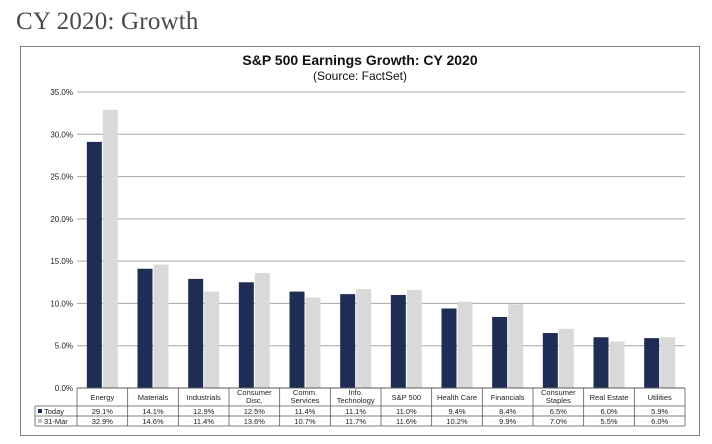  I want to click on chart-subtitle: (Source: FactSet), so click(360, 76).